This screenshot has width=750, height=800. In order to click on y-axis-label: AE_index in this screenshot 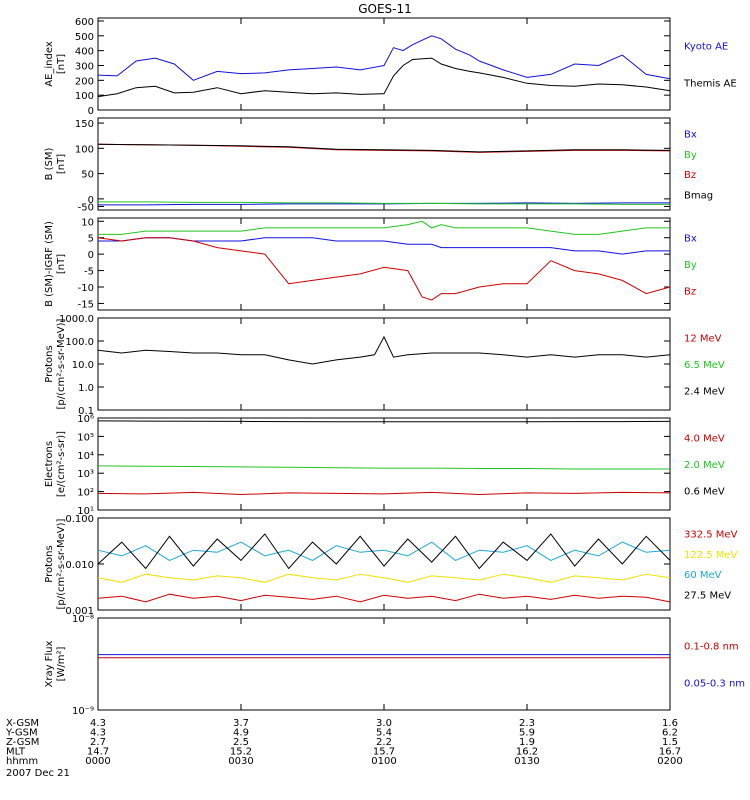, I will do `click(49, 64)`.